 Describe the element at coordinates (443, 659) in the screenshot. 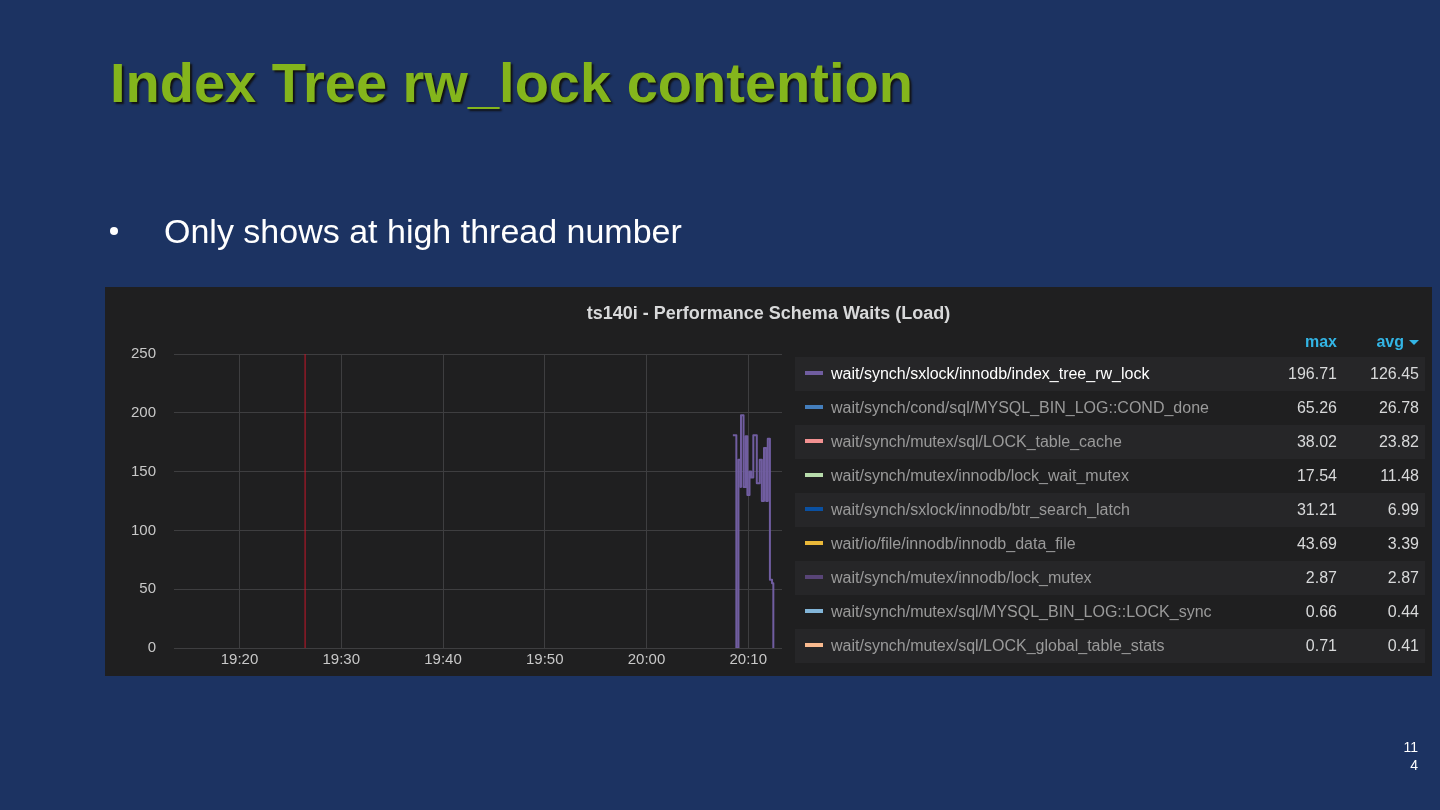

I see `x-tick-label: 19:40` at that location.